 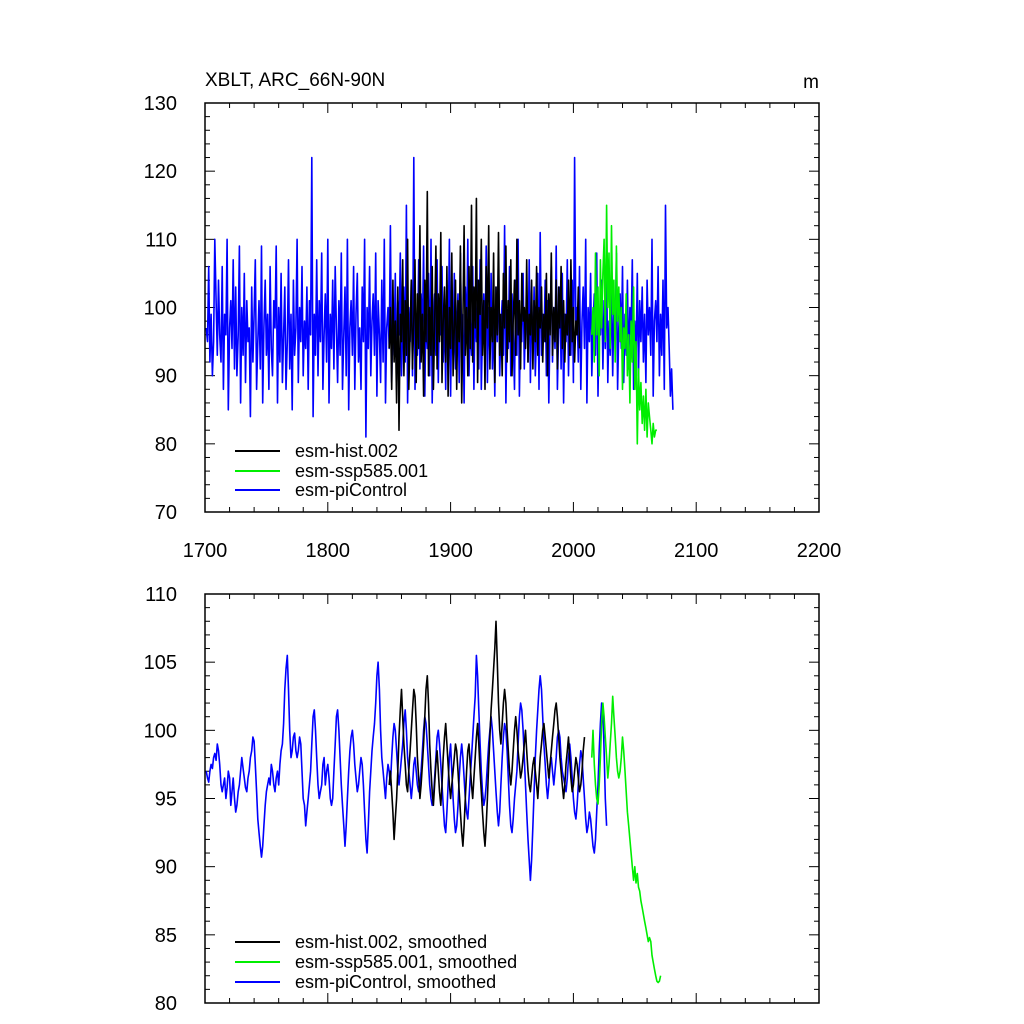 What do you see at coordinates (361, 471) in the screenshot?
I see `legend-label-ssp585: esm-ssp585.001` at bounding box center [361, 471].